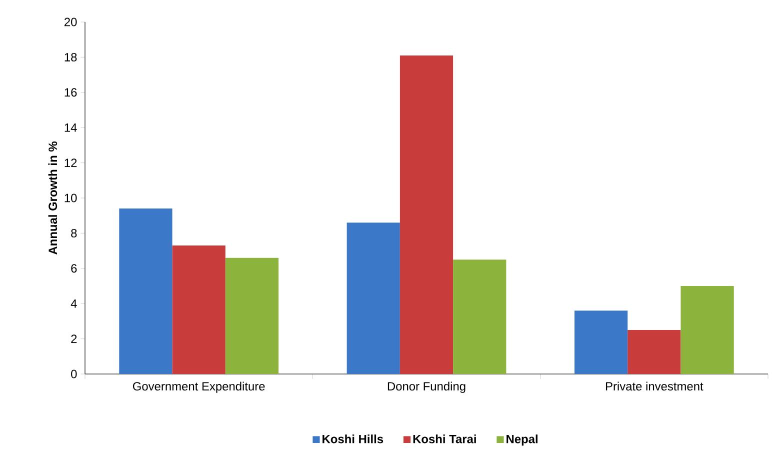 The image size is (773, 466). I want to click on y-tick-label: 14, so click(70, 127).